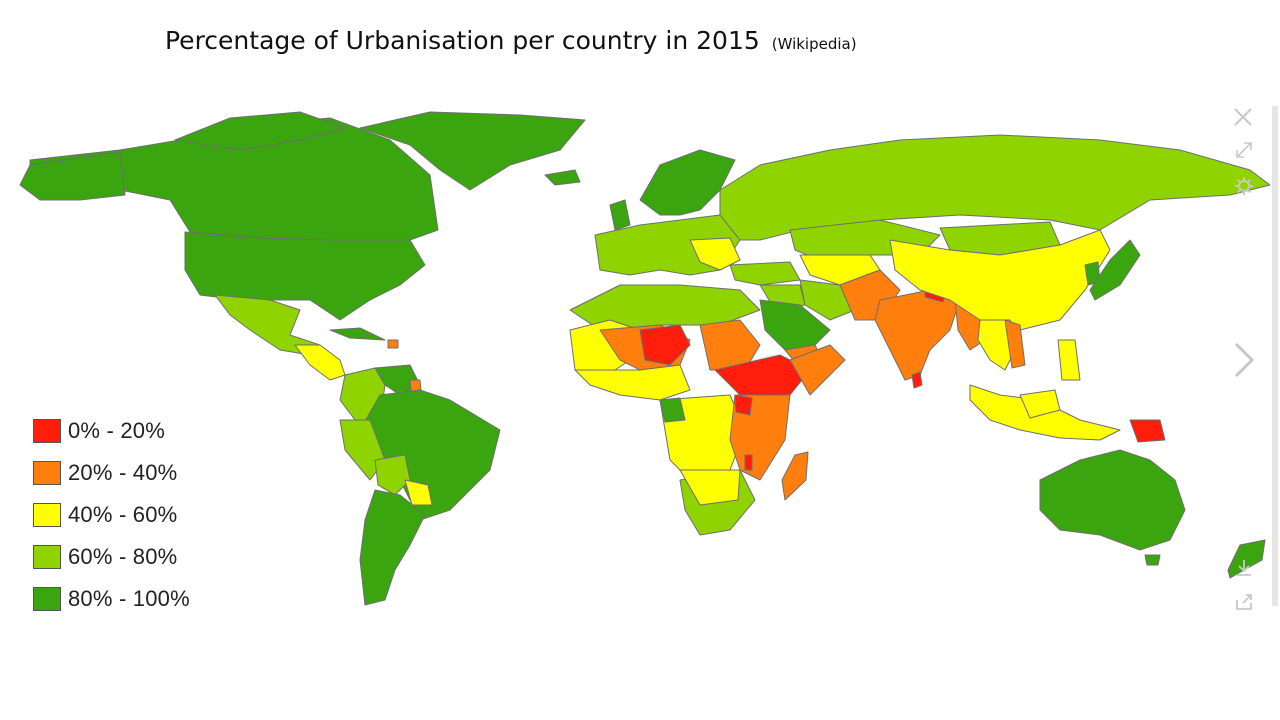 Image resolution: width=1280 pixels, height=720 pixels. I want to click on legend-item: 40% - 60%, so click(111, 515).